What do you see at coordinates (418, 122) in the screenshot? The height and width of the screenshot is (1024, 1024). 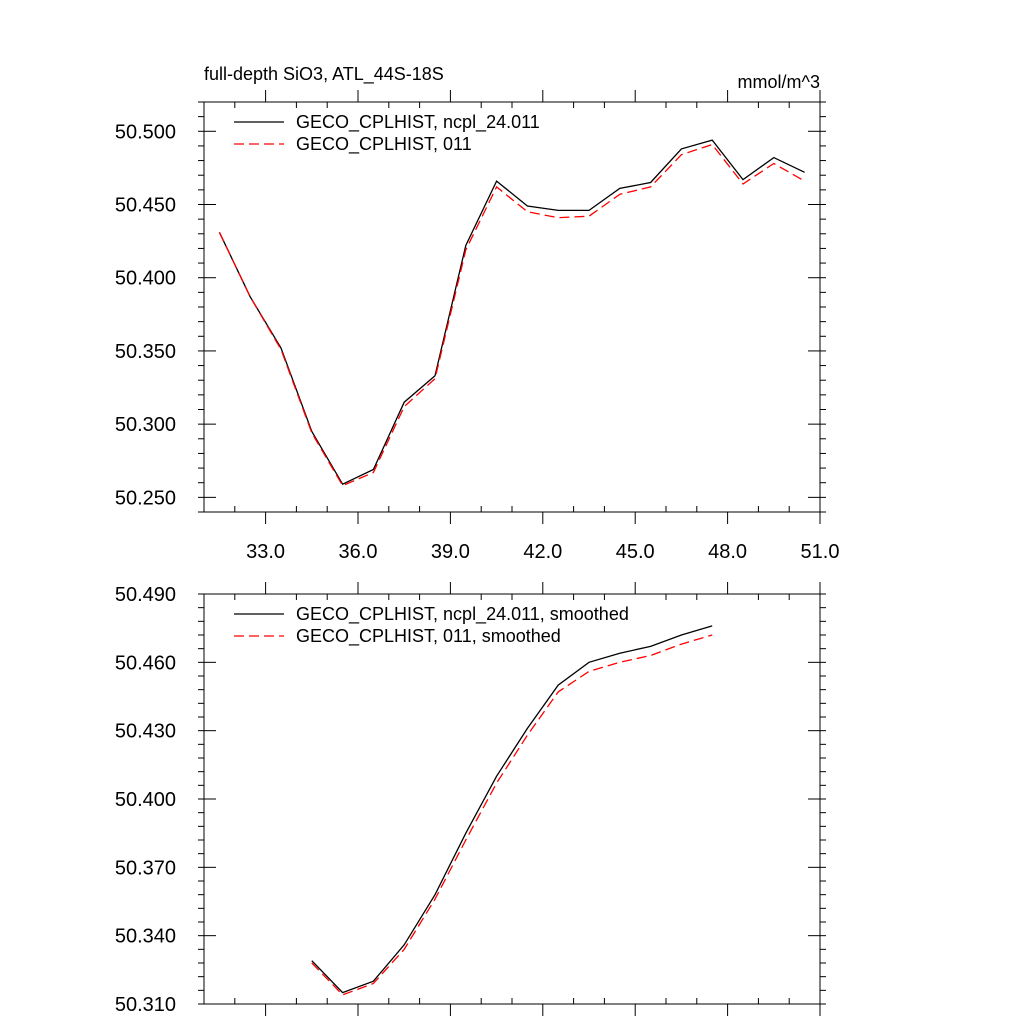 I see `legend-label: GECO_CPLHIST, ncpl_24.011` at bounding box center [418, 122].